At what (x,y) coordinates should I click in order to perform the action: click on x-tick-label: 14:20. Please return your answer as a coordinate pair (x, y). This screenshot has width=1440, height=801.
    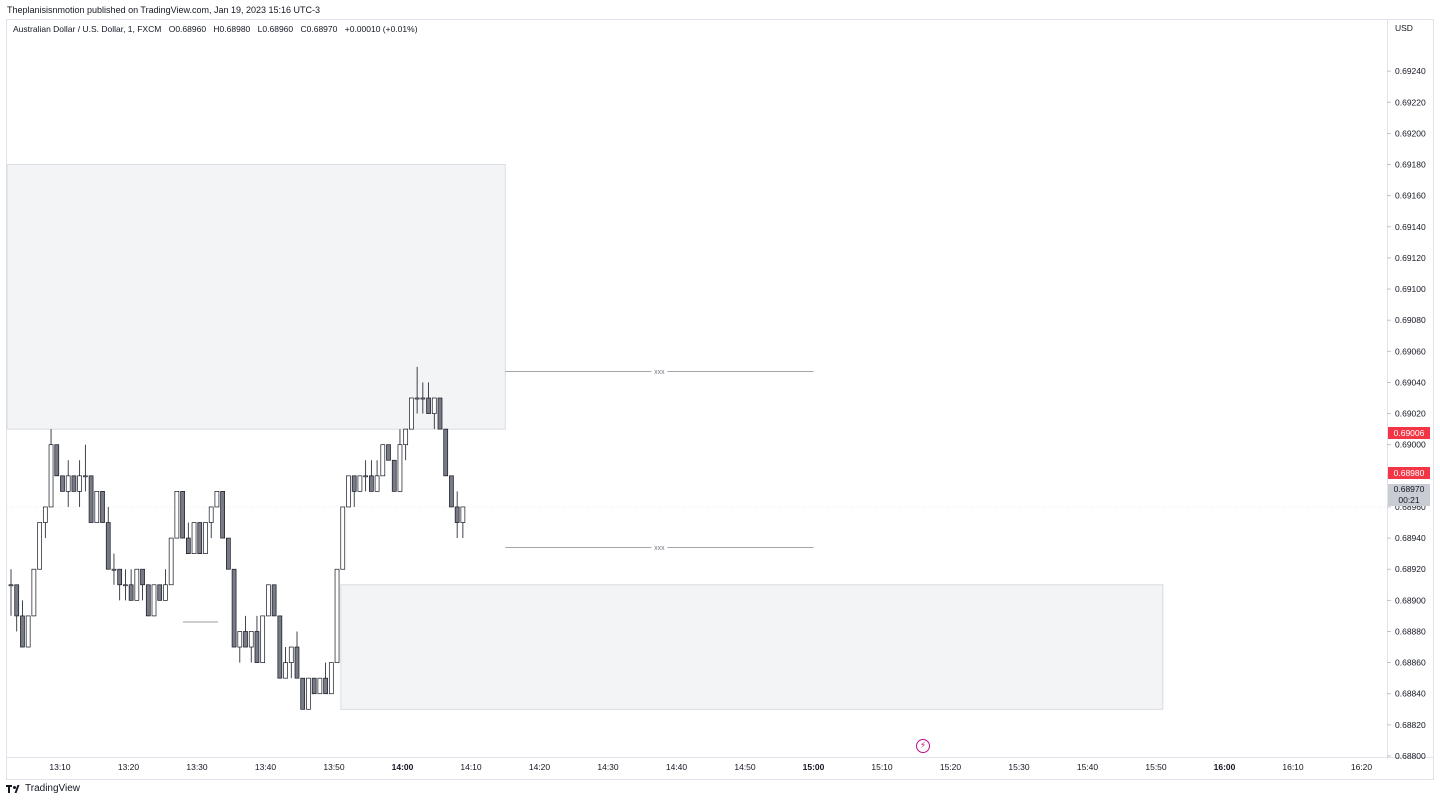
    Looking at the image, I should click on (540, 767).